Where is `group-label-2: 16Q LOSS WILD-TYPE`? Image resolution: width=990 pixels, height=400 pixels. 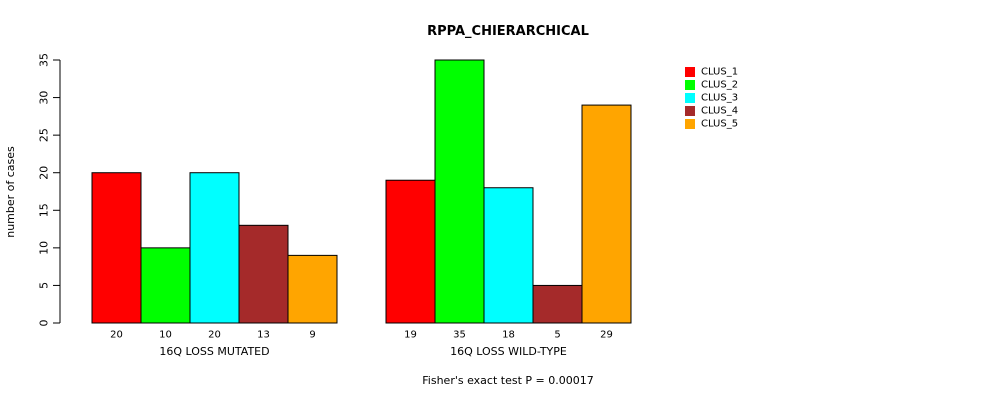
group-label-2: 16Q LOSS WILD-TYPE is located at coordinates (508, 351).